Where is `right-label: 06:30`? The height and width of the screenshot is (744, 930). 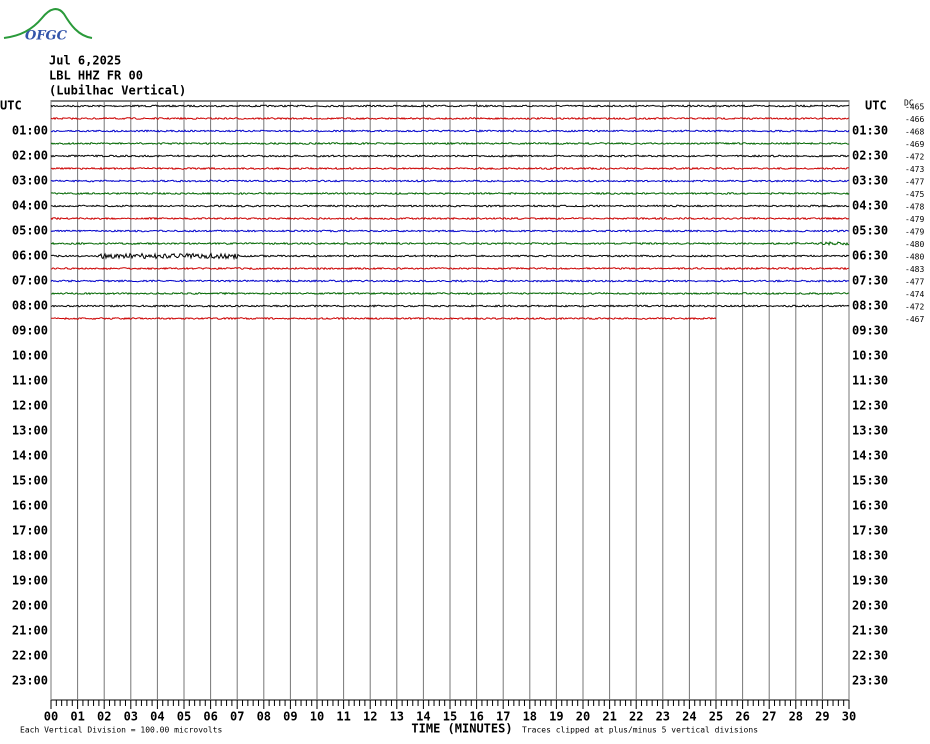
right-label: 06:30 is located at coordinates (870, 256).